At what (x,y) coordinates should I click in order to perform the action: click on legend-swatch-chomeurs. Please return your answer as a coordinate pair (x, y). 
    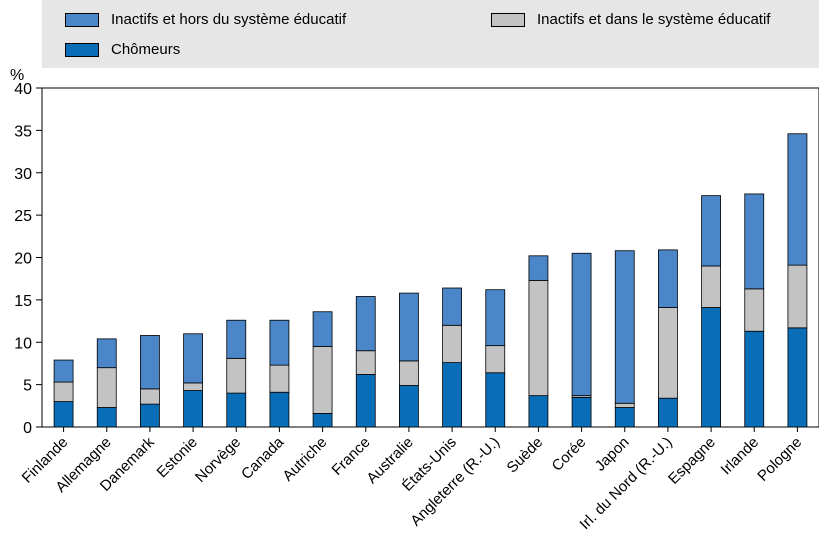
    Looking at the image, I should click on (82, 49).